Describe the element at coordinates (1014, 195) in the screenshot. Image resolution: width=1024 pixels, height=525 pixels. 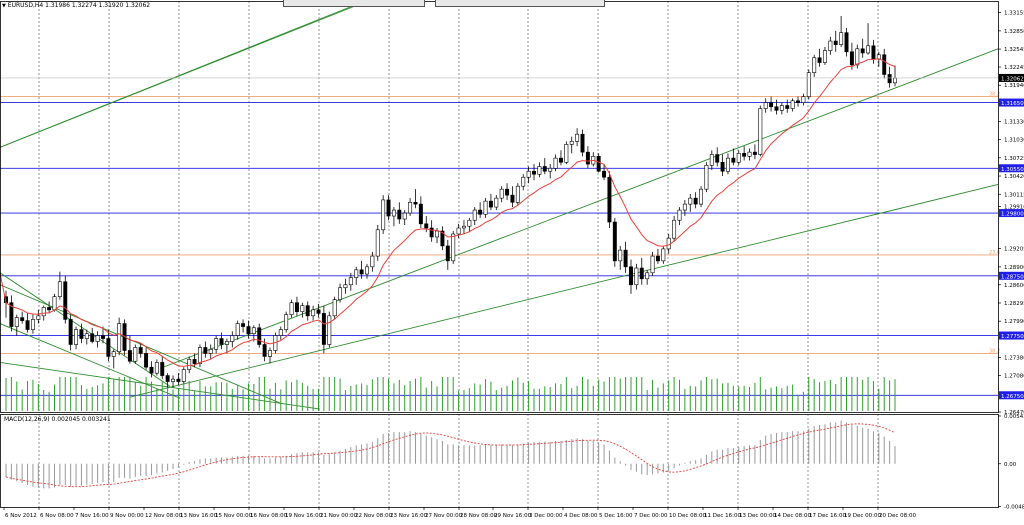
I see `price-tick-label: 1.30115` at that location.